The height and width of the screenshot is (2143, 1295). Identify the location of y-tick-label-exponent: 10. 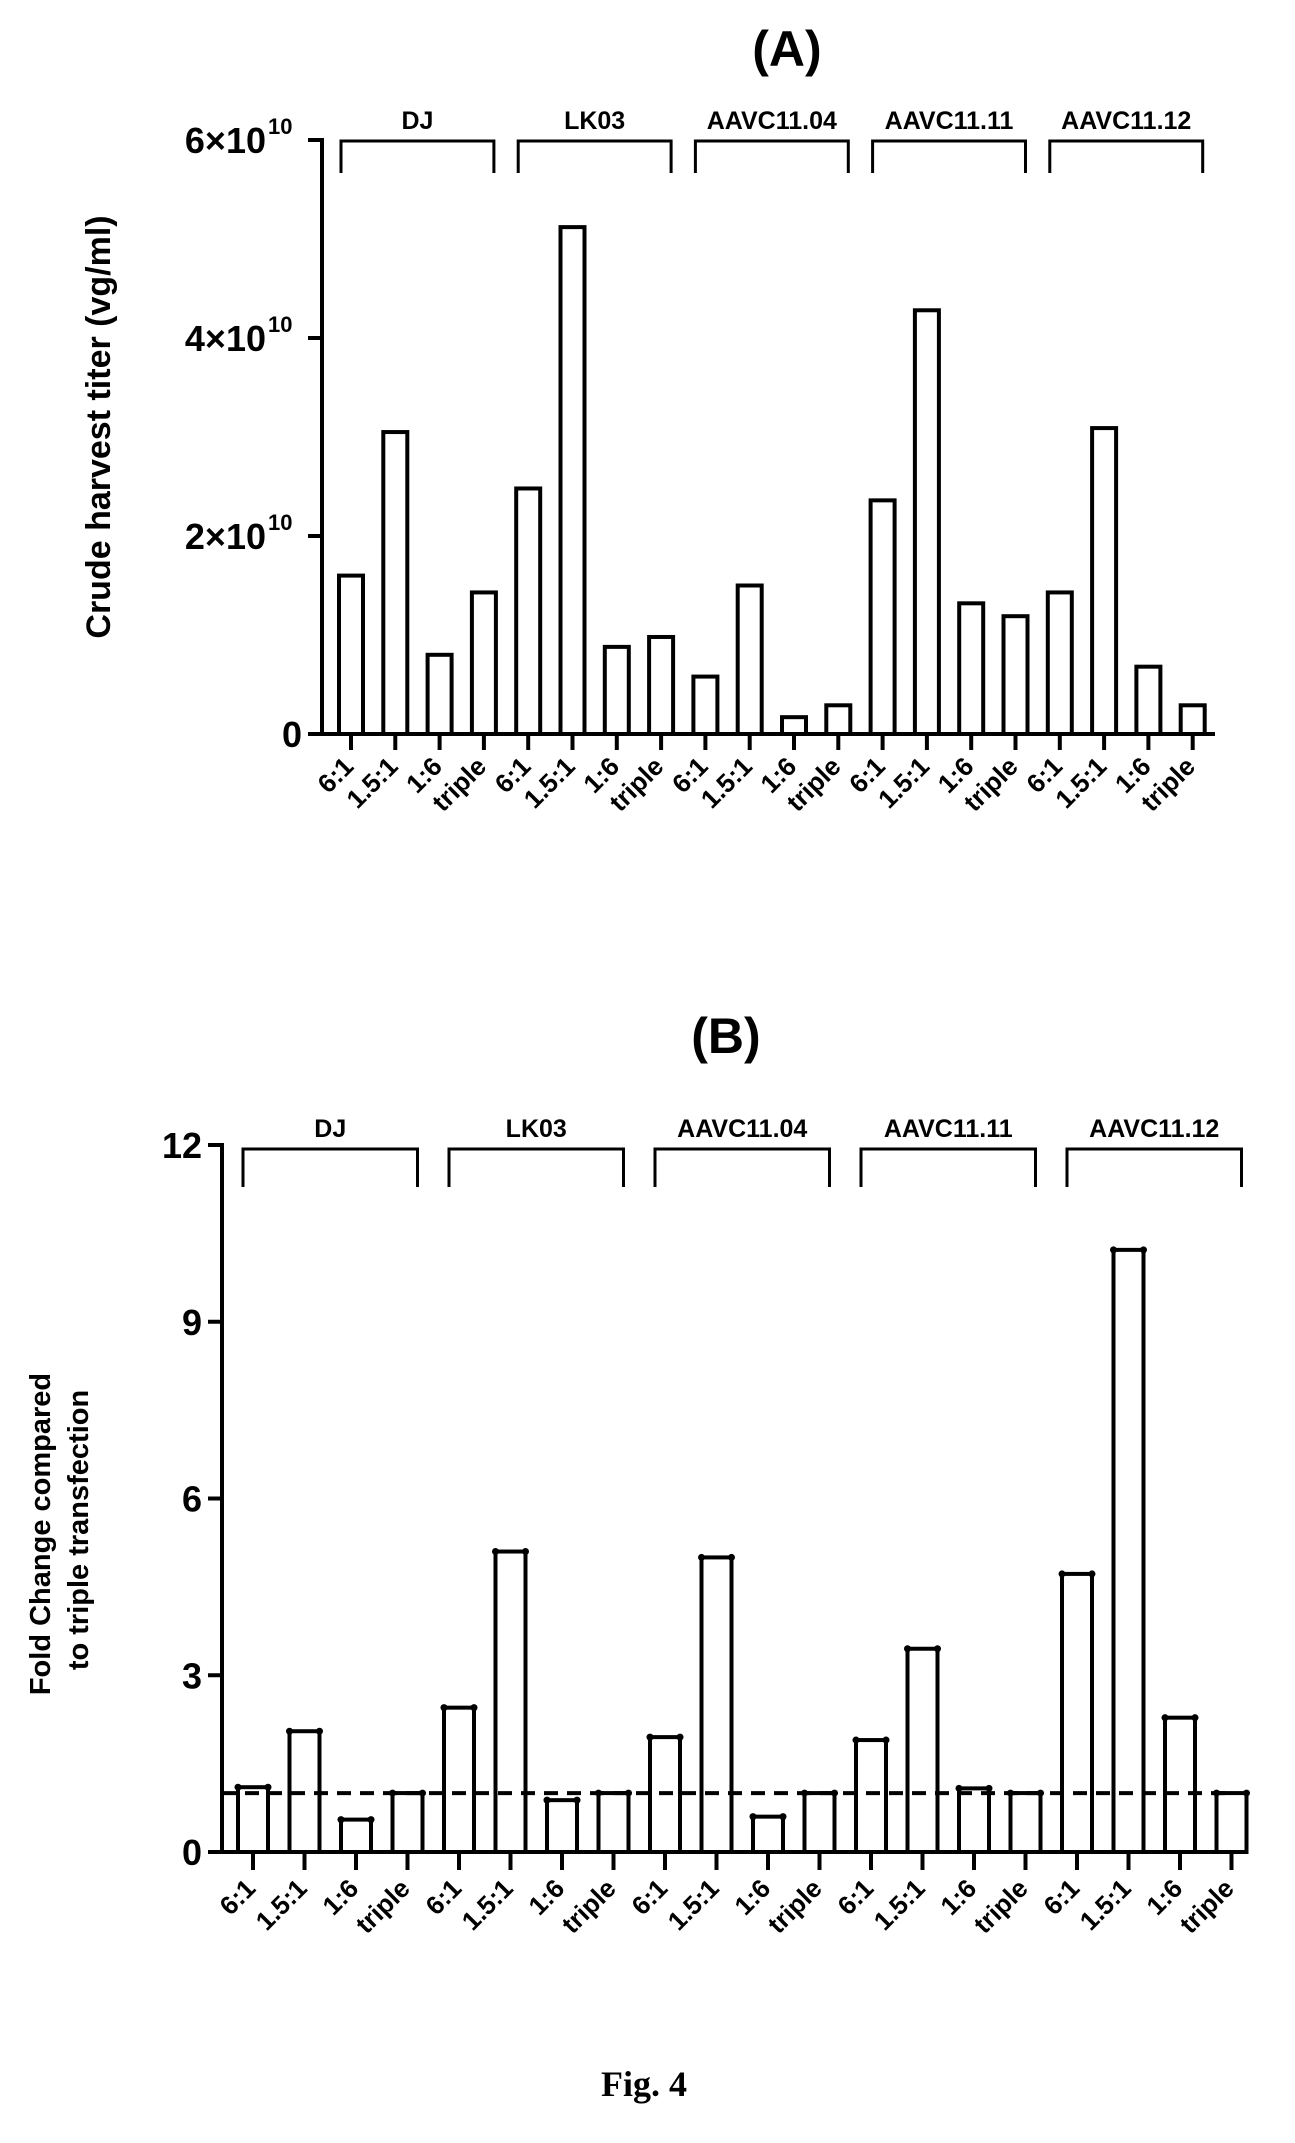
(280, 324).